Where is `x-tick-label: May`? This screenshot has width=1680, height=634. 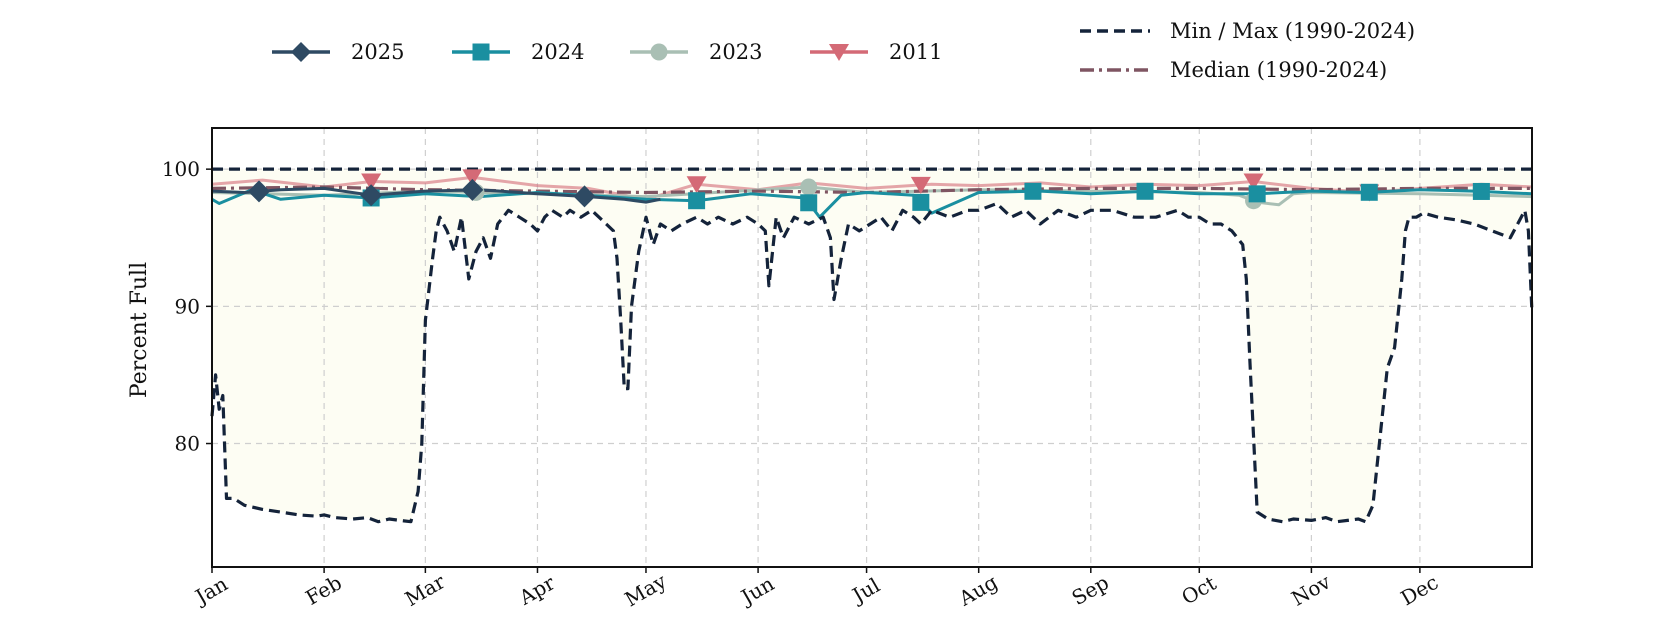
x-tick-label: May is located at coordinates (646, 589).